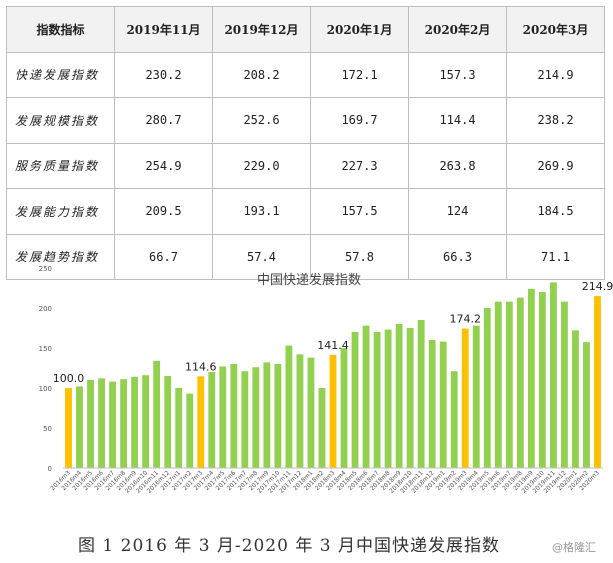  What do you see at coordinates (555, 29) in the screenshot?
I see `header-cell-2020-03: 2020年3月` at bounding box center [555, 29].